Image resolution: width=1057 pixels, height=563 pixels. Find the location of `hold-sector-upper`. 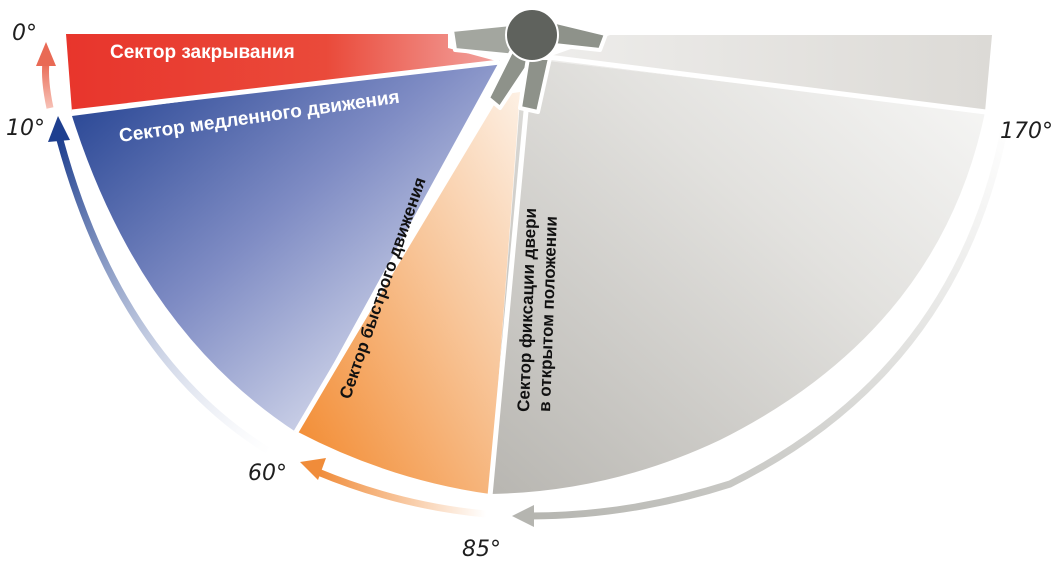

hold-sector-upper is located at coordinates (766, 73).